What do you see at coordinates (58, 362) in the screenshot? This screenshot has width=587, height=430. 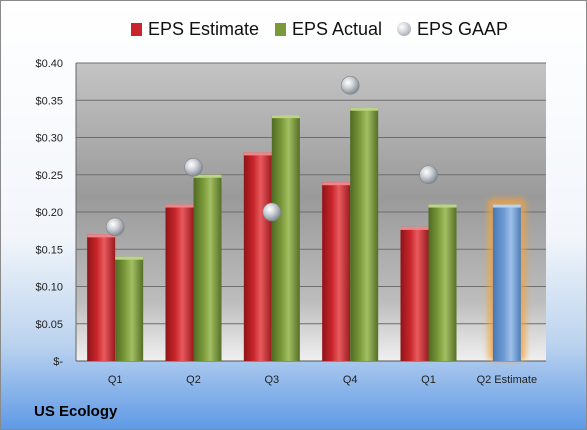 I see `y-tick-label: $-` at bounding box center [58, 362].